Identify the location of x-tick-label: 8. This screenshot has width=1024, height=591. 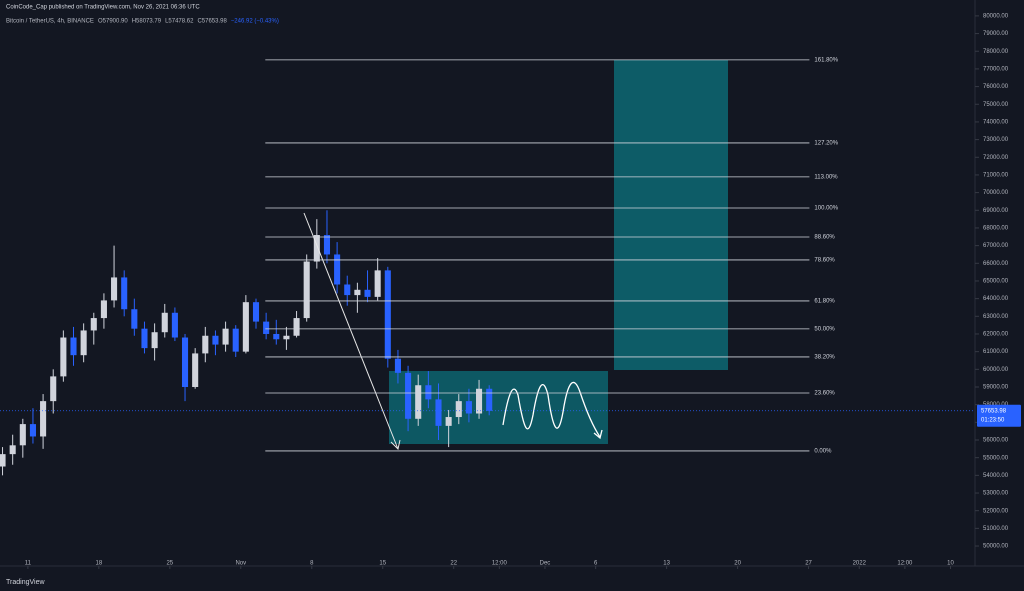
(312, 564).